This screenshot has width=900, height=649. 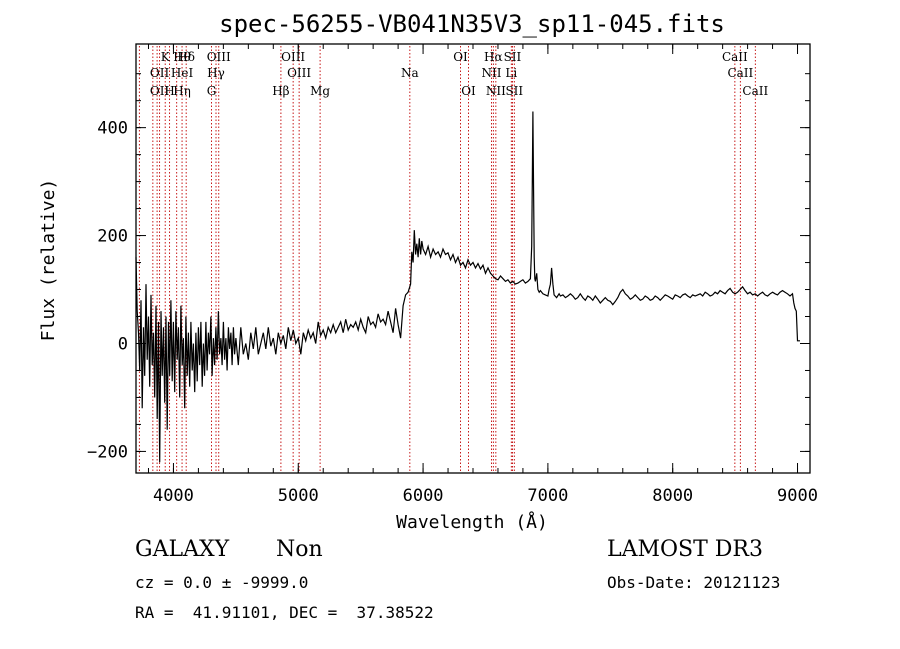 I want to click on line-label-14-0: OIII, so click(x=299, y=73).